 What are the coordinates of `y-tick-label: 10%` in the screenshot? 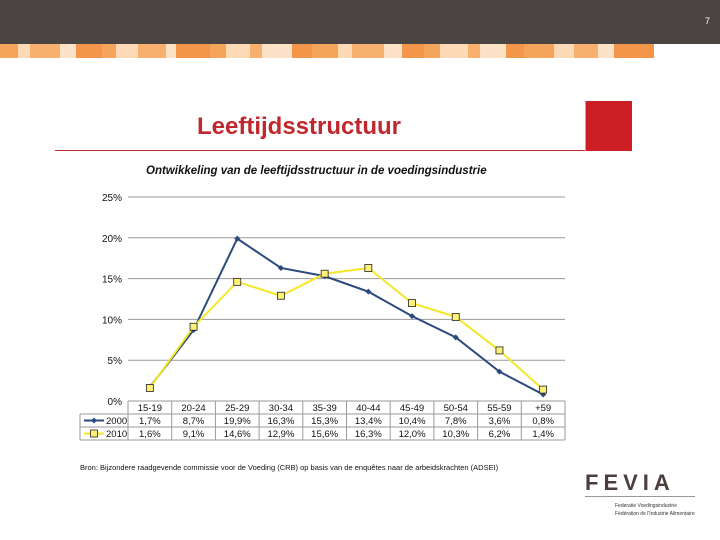 It's located at (112, 320).